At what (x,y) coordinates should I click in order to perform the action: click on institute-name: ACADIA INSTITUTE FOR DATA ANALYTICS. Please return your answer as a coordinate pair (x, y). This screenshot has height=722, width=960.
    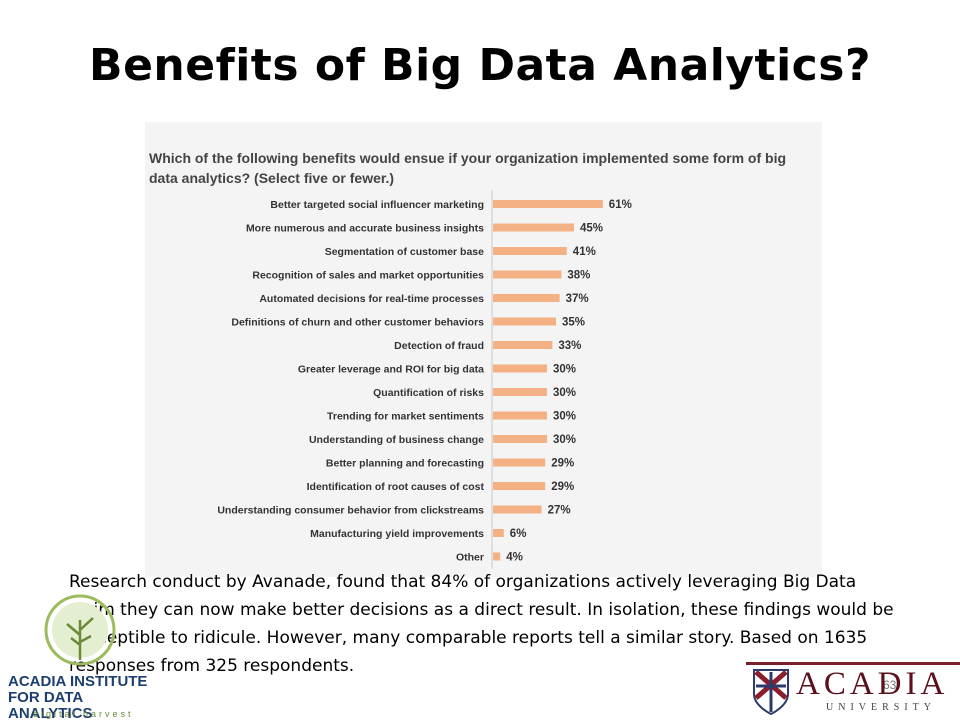
    Looking at the image, I should click on (81, 698).